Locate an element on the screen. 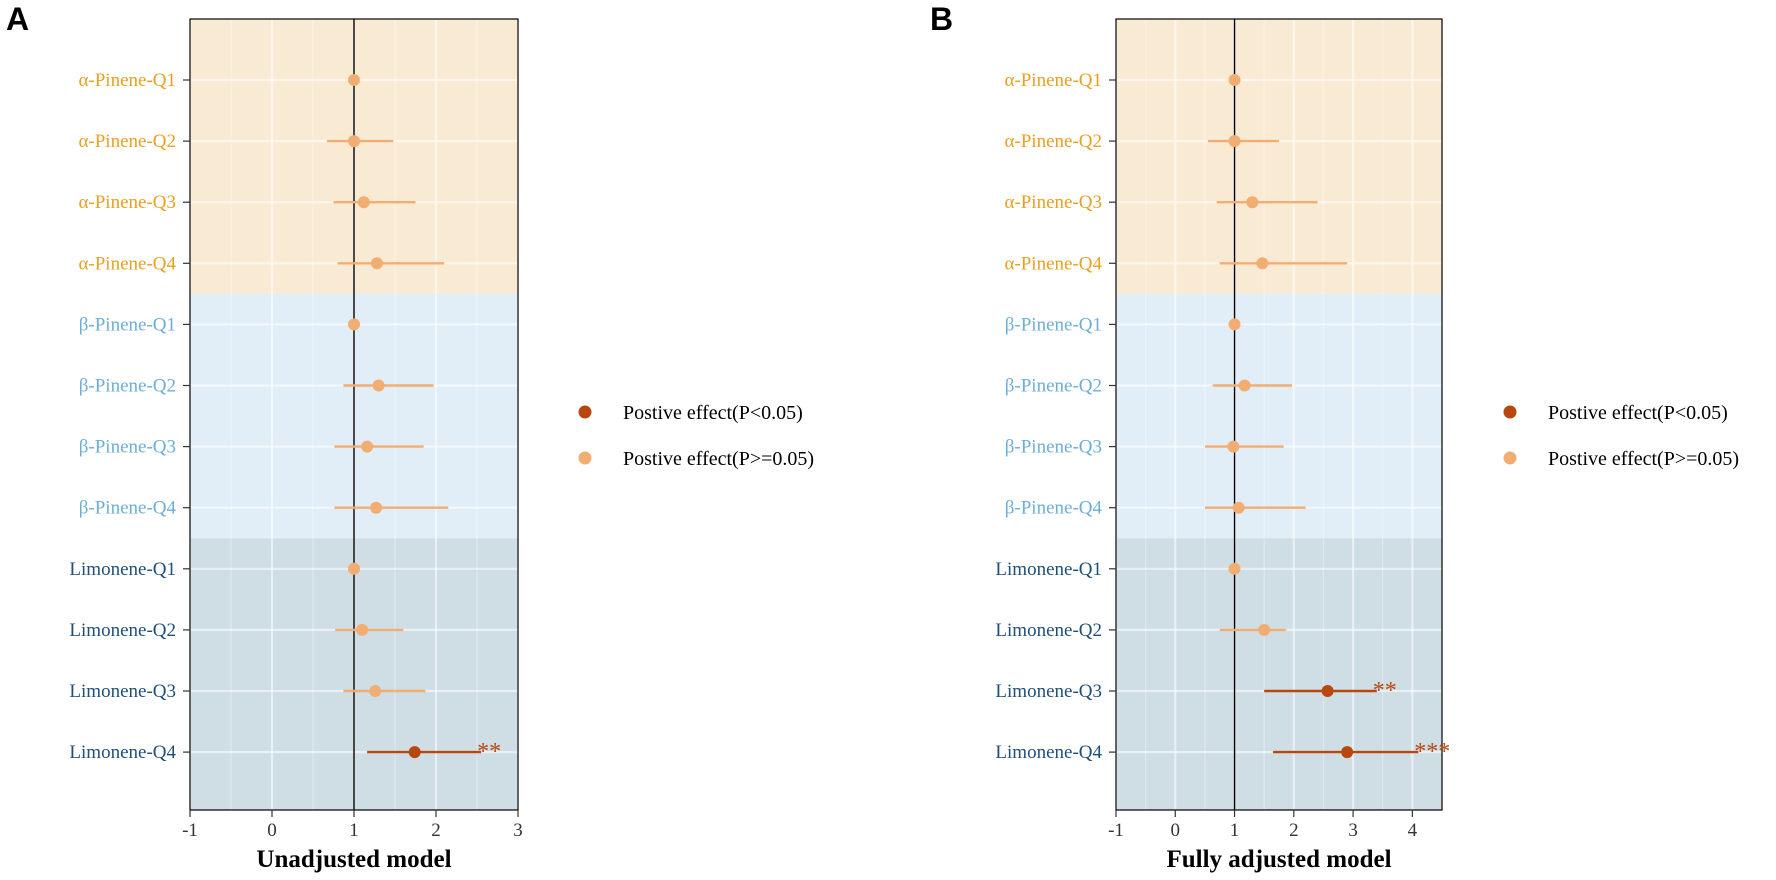 This screenshot has width=1776, height=880. forest-row: Limonene-Q4 *** is located at coordinates (1222, 752).